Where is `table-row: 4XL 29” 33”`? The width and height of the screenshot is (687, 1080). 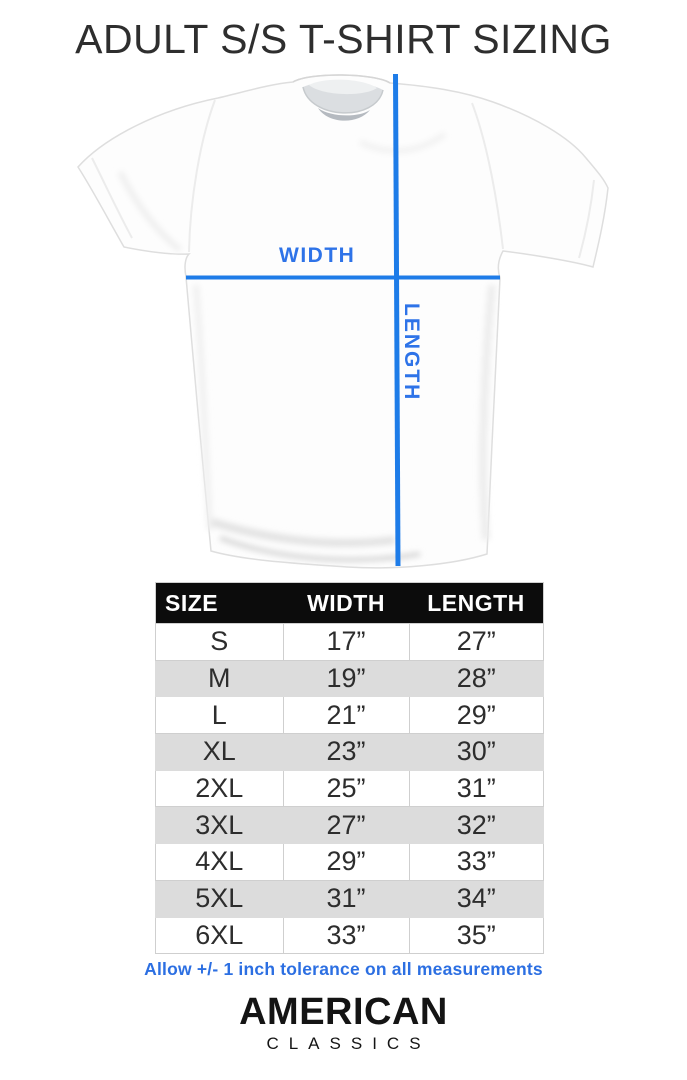 table-row: 4XL 29” 33” is located at coordinates (349, 862).